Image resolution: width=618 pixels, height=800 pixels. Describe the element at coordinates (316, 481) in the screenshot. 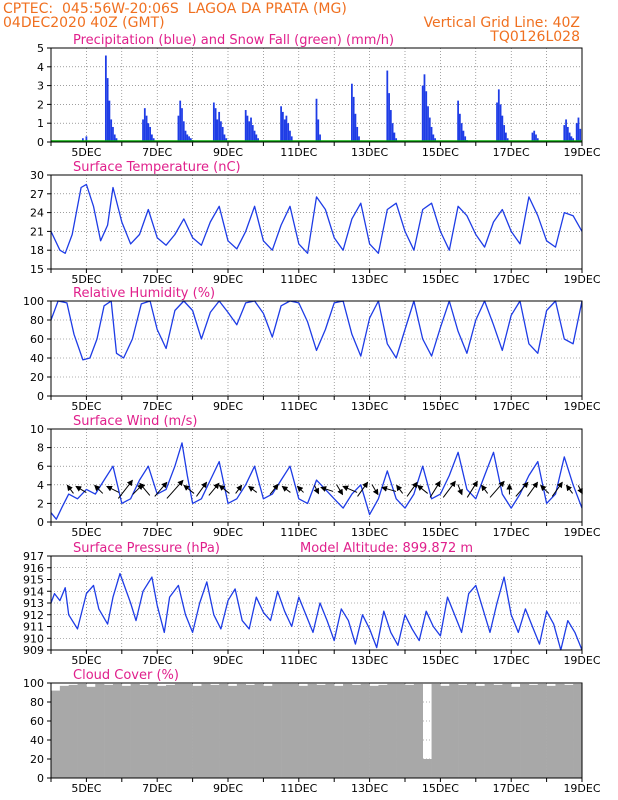

I see `wind-series-line` at that location.